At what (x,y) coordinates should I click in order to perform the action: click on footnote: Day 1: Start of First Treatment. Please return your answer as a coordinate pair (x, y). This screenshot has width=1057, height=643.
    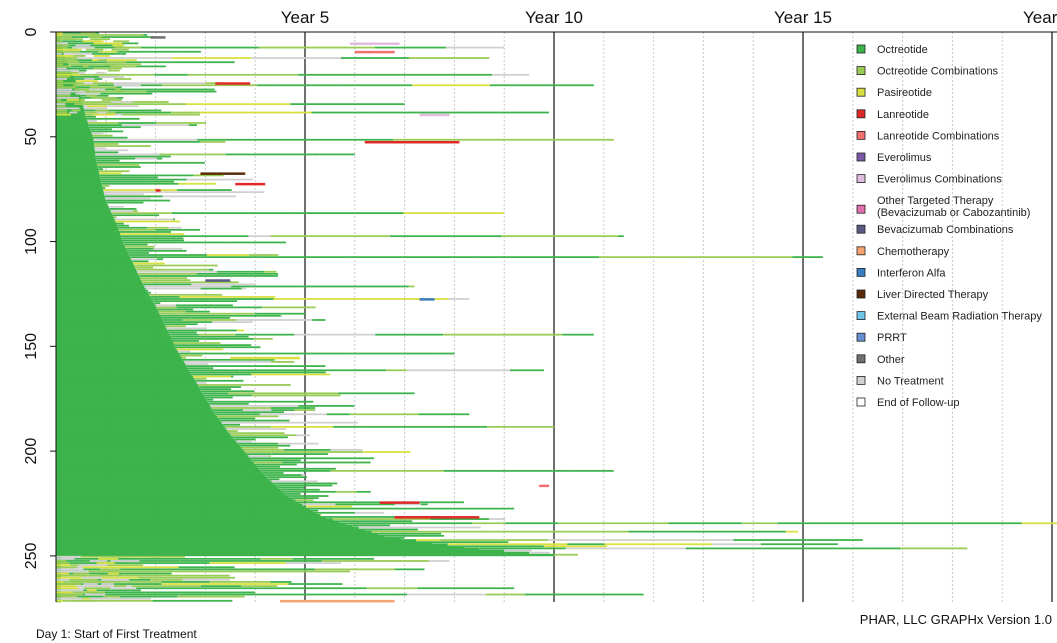
    Looking at the image, I should click on (116, 634).